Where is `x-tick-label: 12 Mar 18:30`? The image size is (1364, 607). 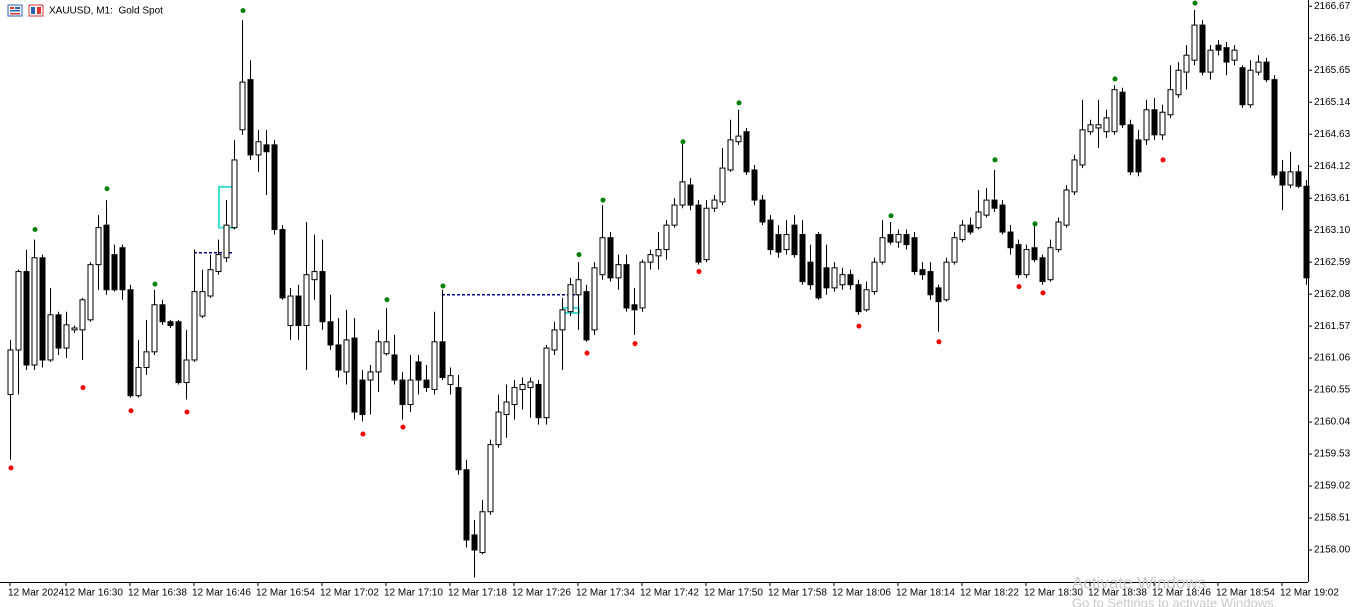
x-tick-label: 12 Mar 18:30 is located at coordinates (1053, 593).